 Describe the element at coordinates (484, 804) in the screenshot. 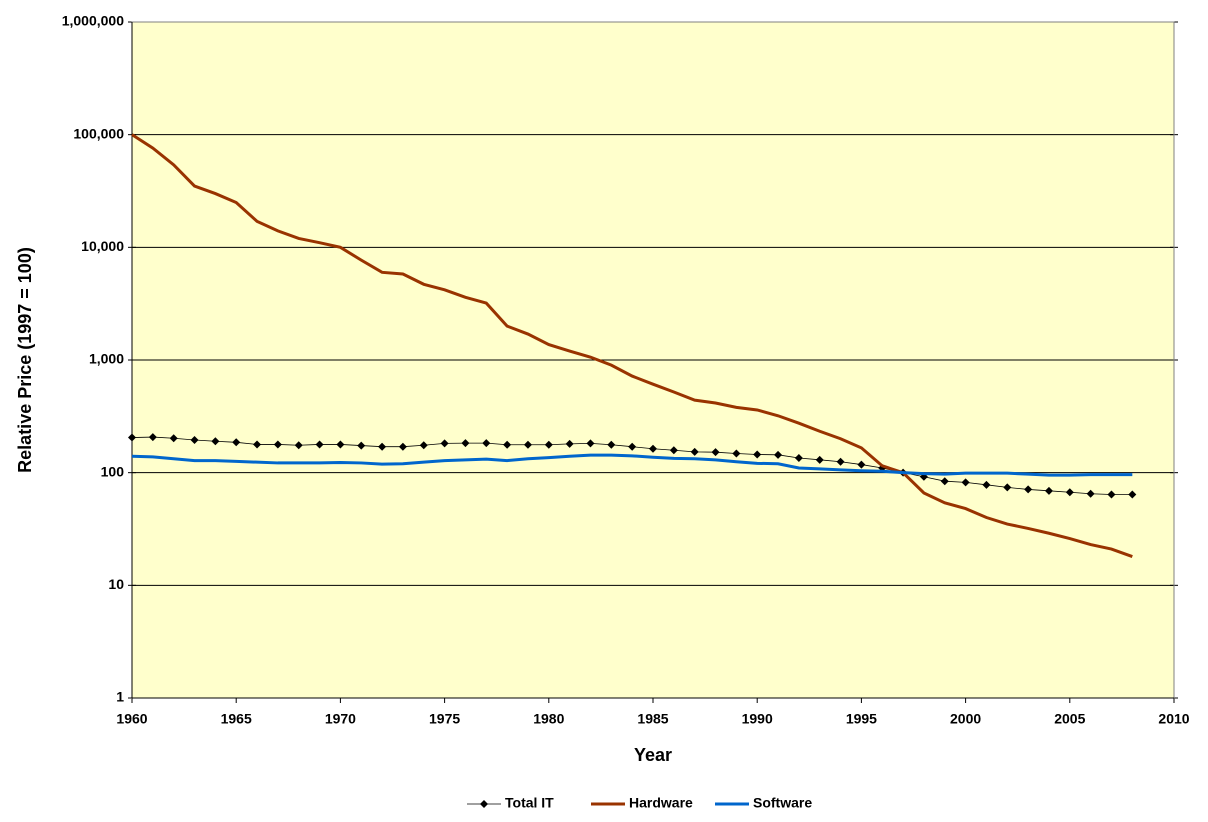

I see `legend-marker` at that location.